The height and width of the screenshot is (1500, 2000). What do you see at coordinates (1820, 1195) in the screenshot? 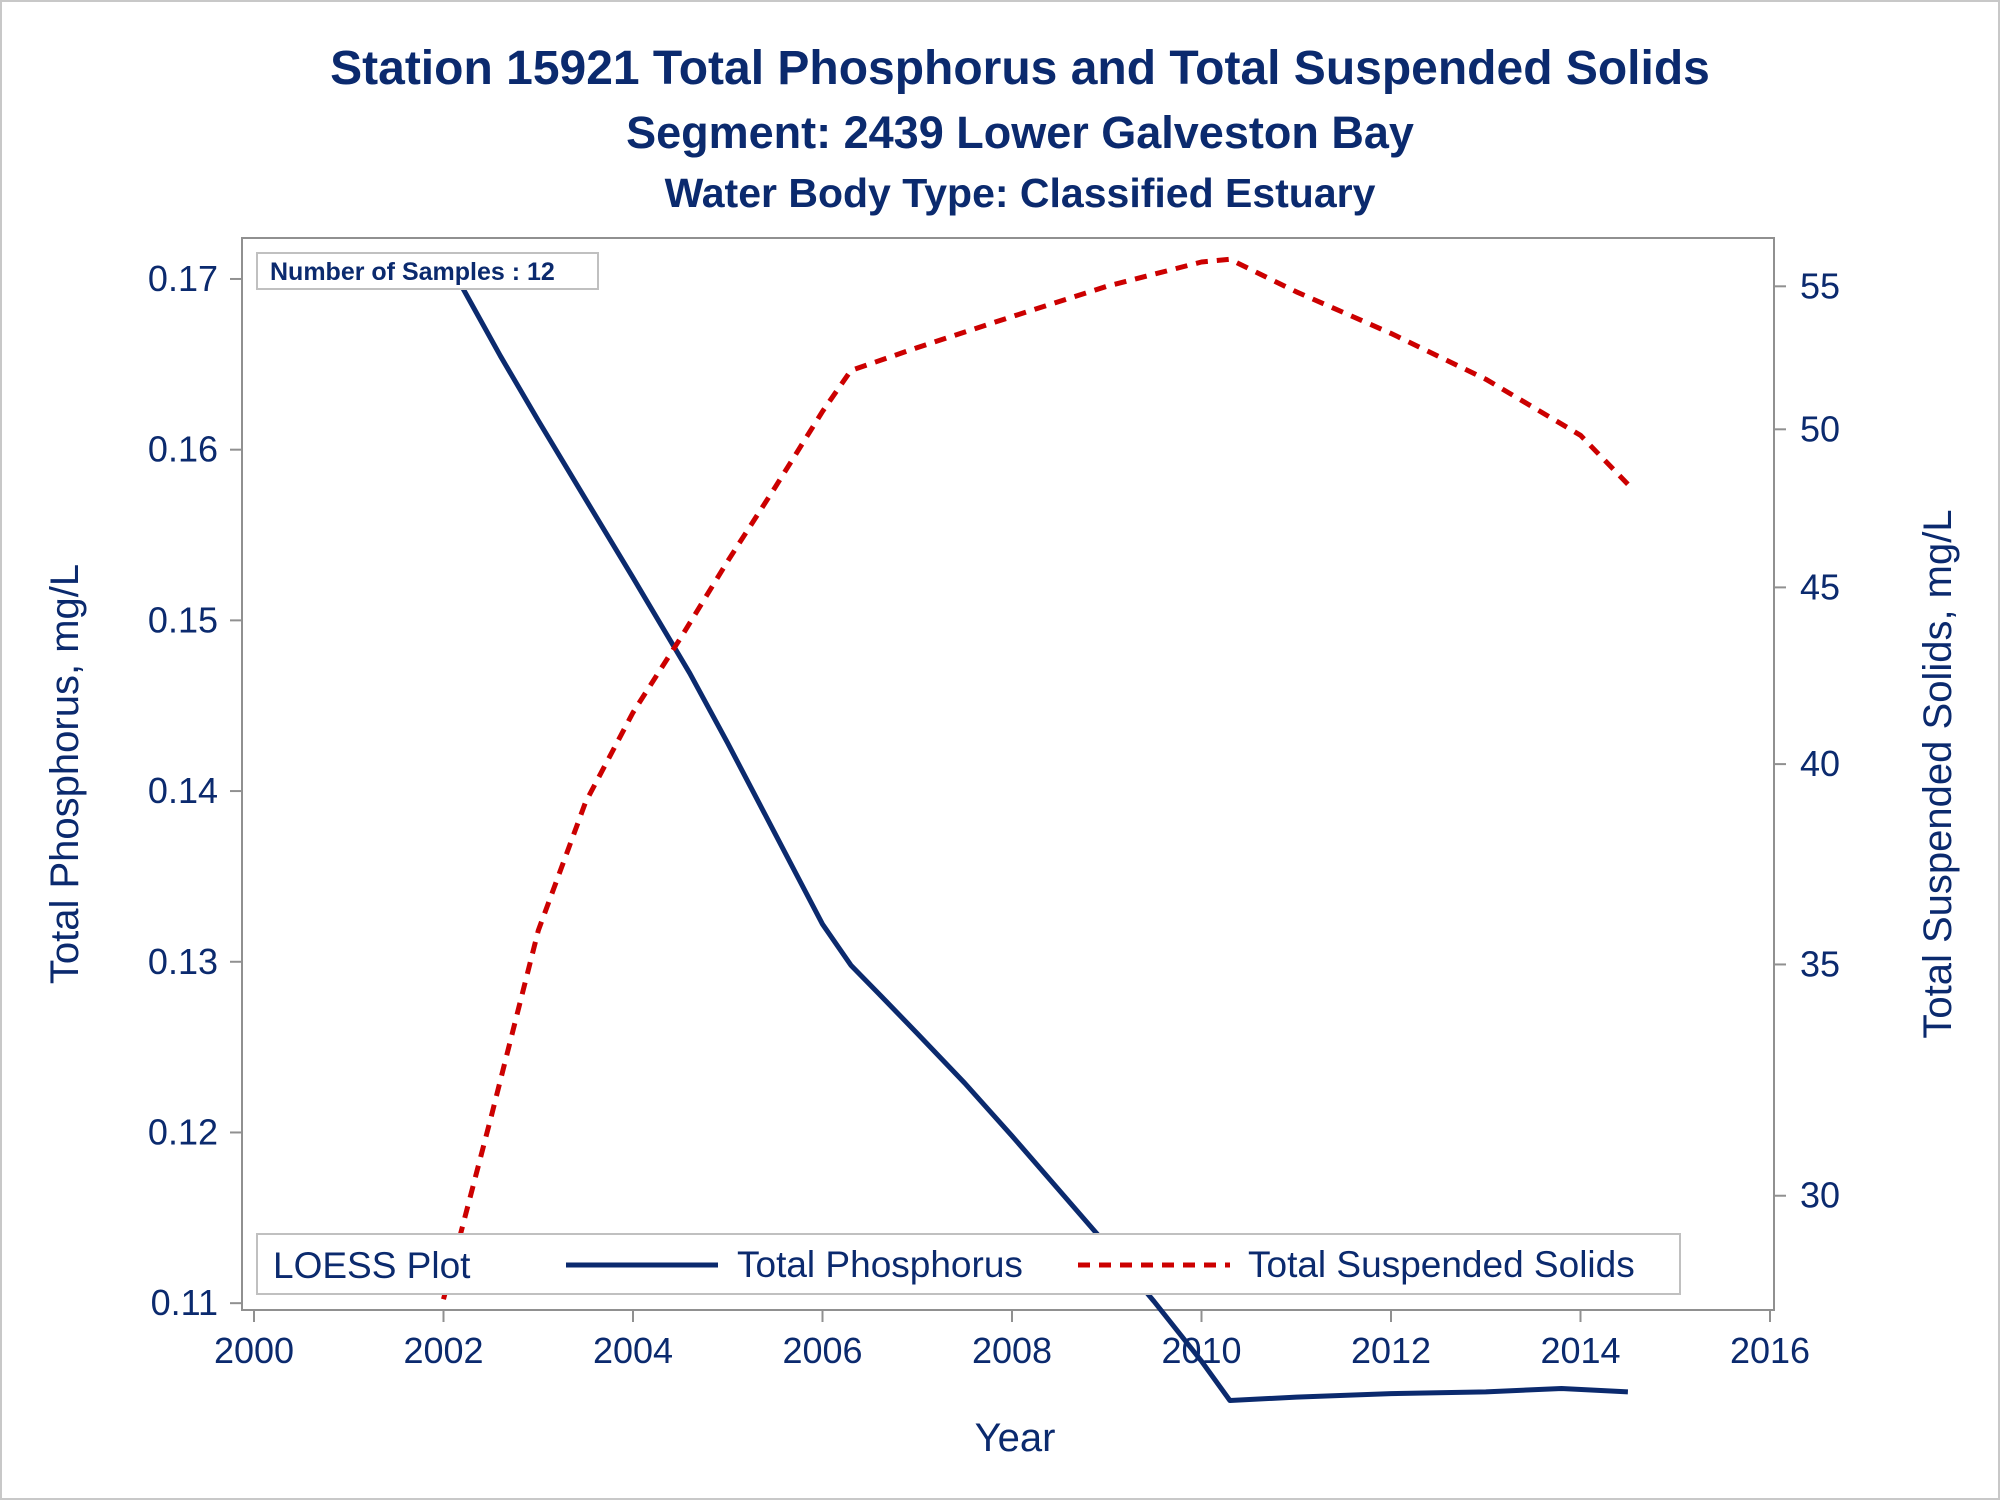
I see `y2-tick-label-30: 30` at bounding box center [1820, 1195].